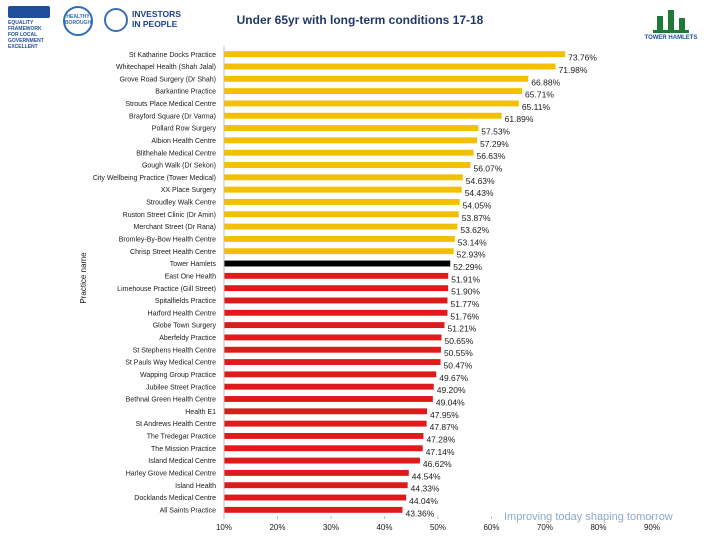 The height and width of the screenshot is (540, 720). I want to click on category-label: Spitalfields Practice, so click(185, 301).